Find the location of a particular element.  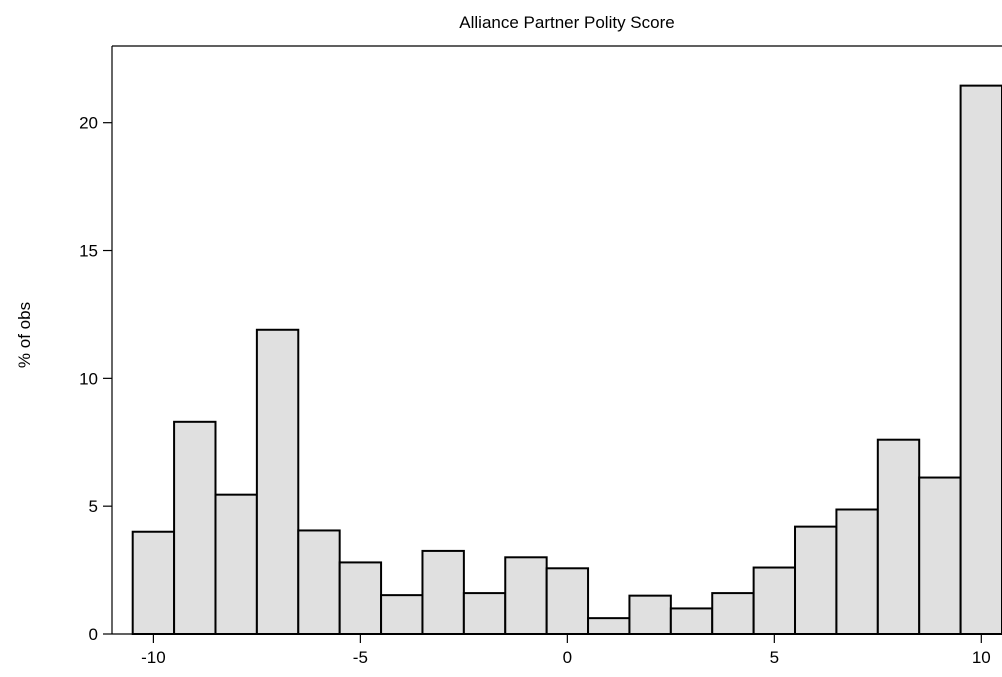

y-tick-label: 0 is located at coordinates (93, 634).